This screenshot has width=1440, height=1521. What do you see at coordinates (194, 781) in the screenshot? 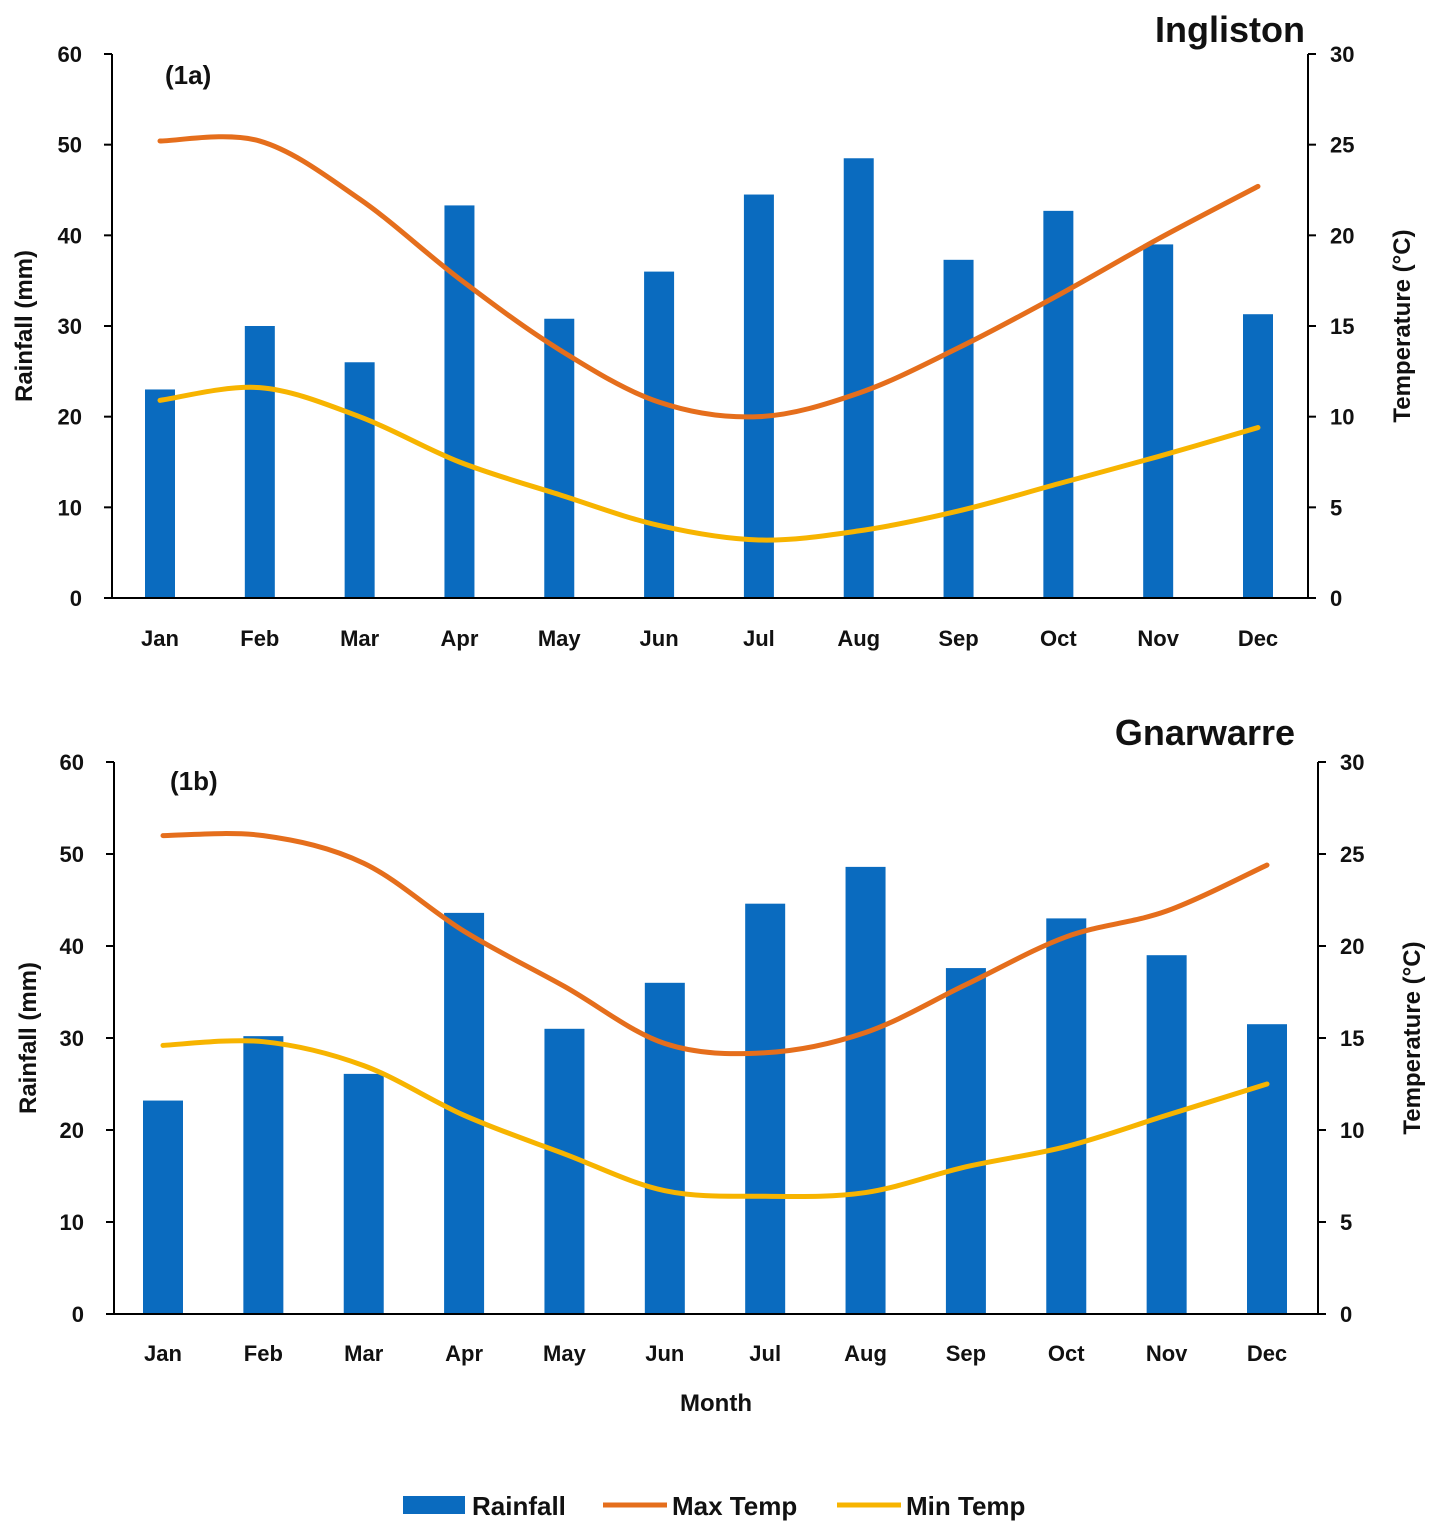
I see `panel-label: (1b)` at bounding box center [194, 781].